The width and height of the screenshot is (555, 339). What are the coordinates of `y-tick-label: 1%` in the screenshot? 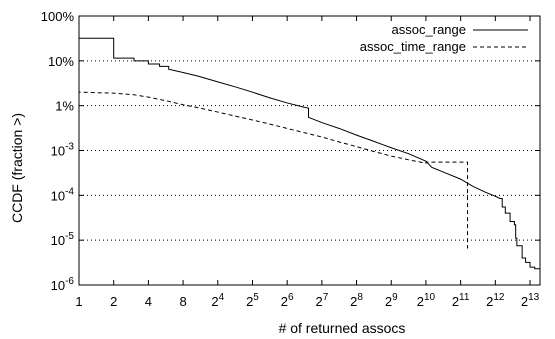 It's located at (64, 106).